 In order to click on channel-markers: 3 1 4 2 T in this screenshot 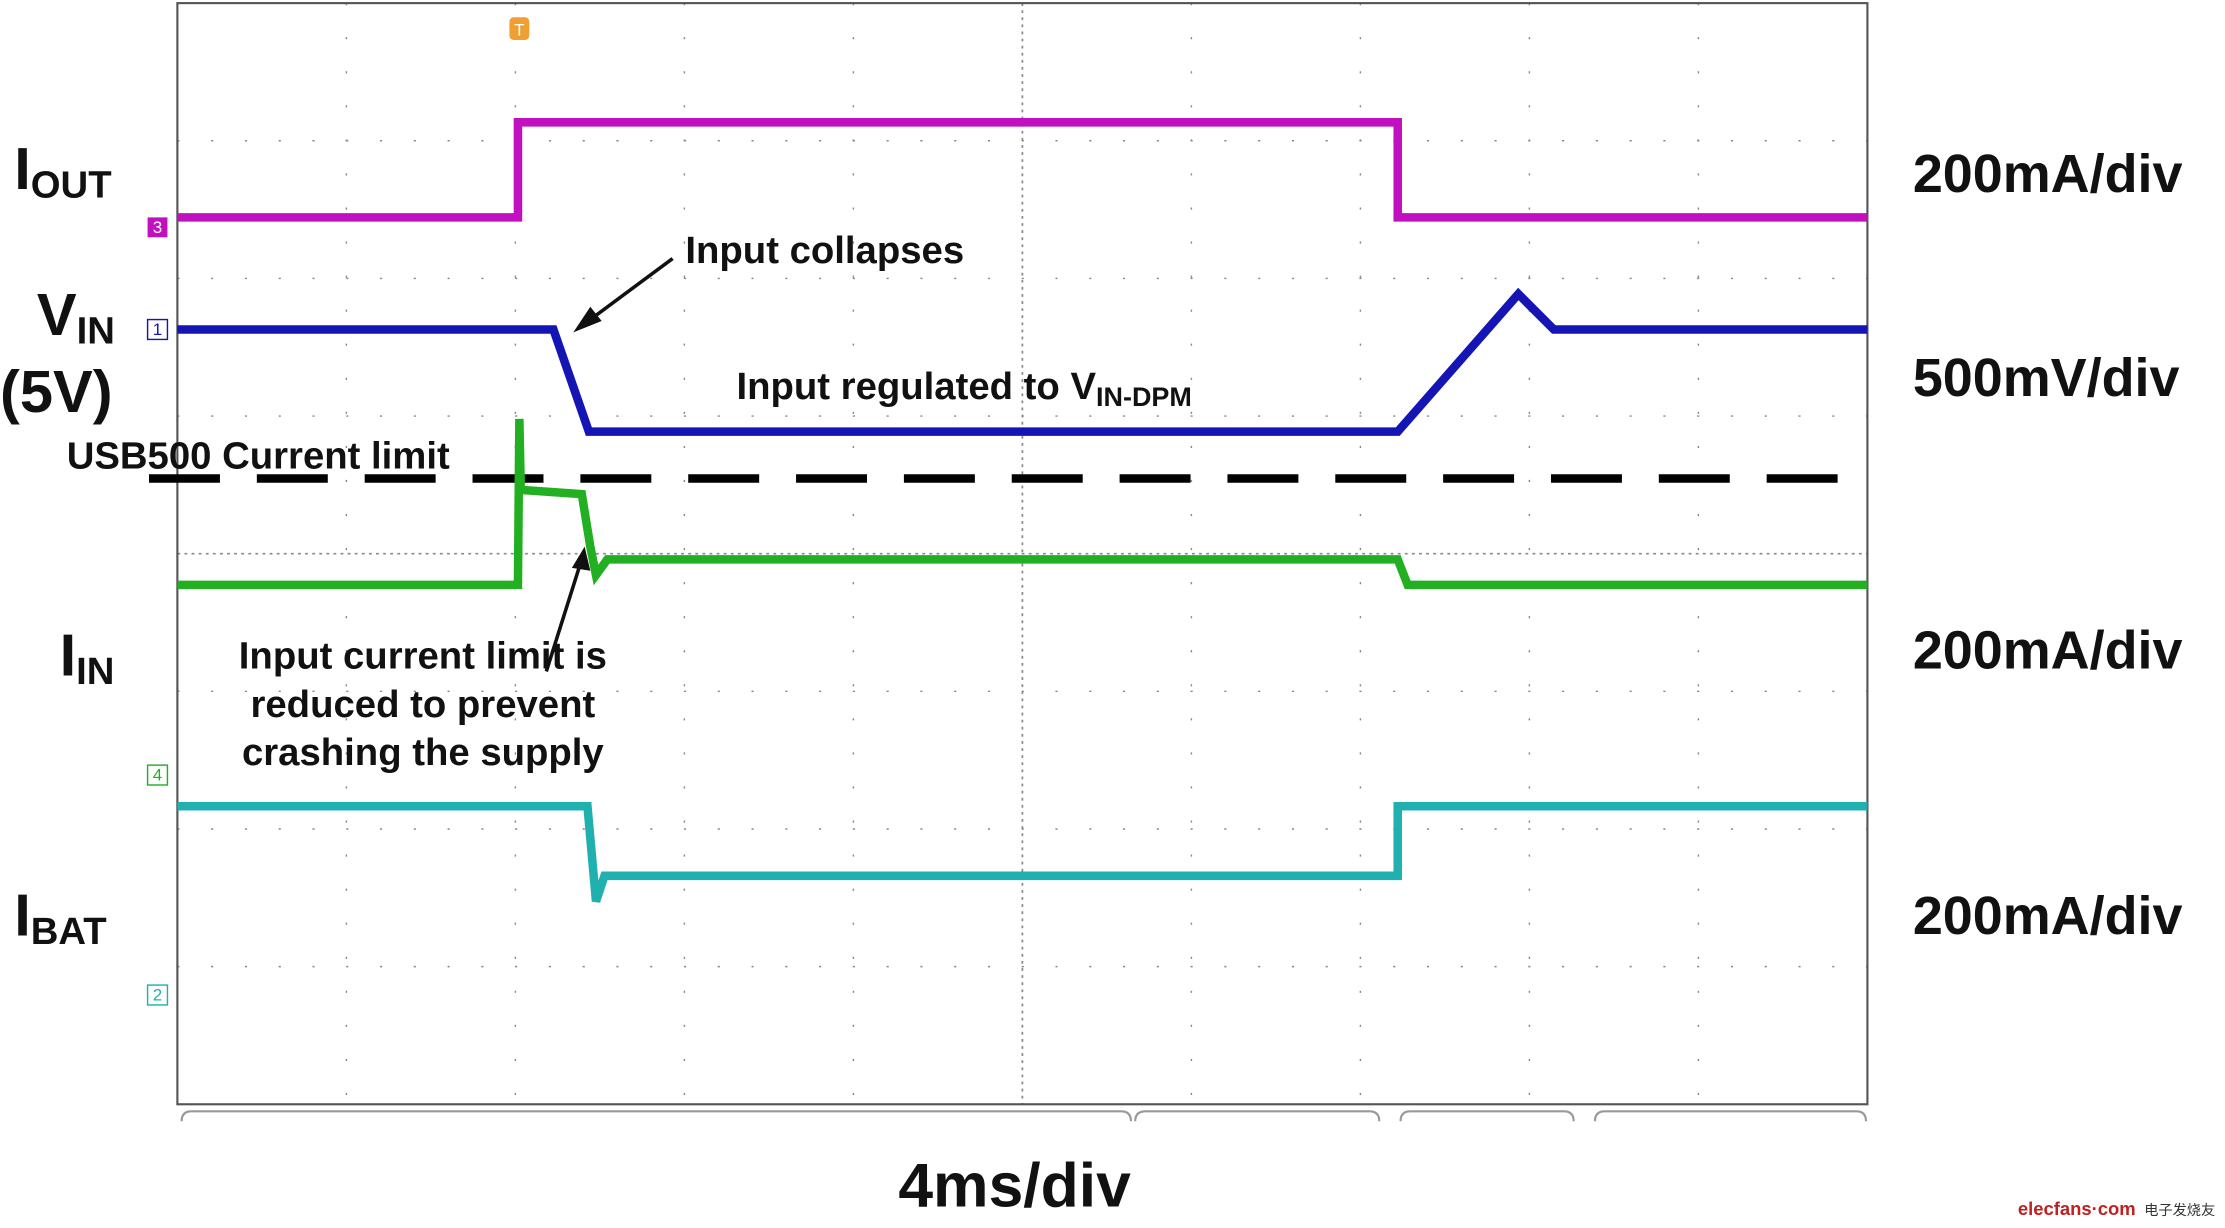, I will do `click(338, 511)`.